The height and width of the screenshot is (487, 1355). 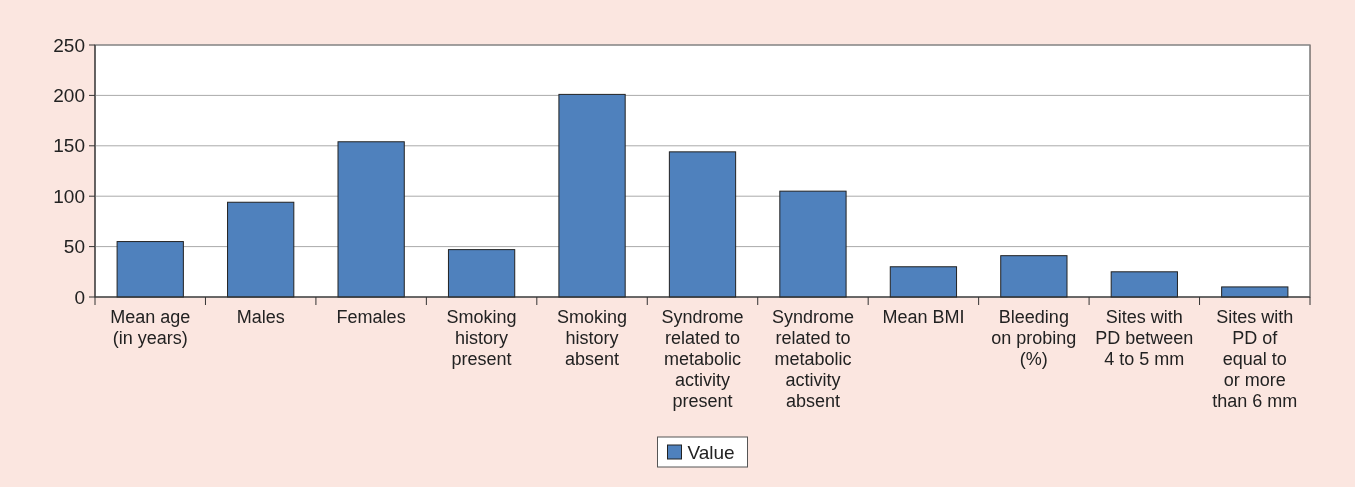 I want to click on y-tick-label: 250, so click(x=69, y=45).